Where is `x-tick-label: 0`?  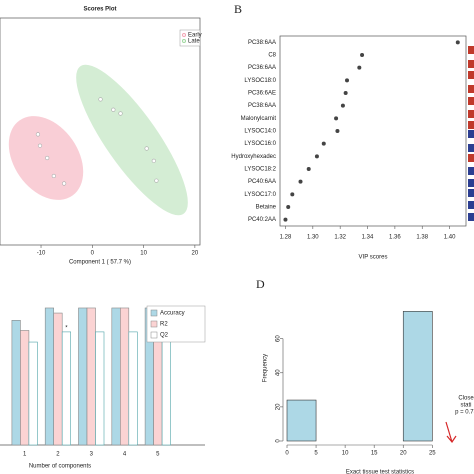
x-tick-label: 0 is located at coordinates (93, 254).